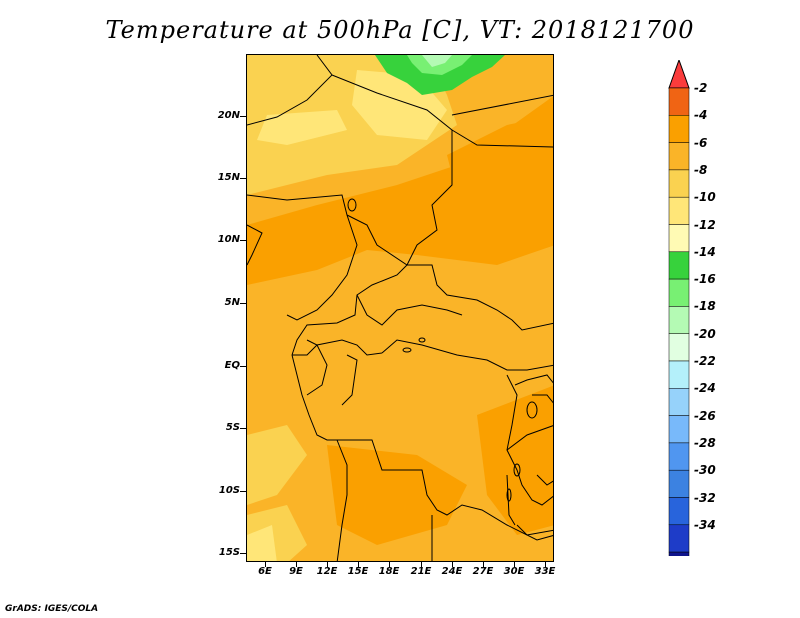 Image resolution: width=800 pixels, height=618 pixels. Describe the element at coordinates (296, 571) in the screenshot. I see `lon-label-9e: 9E` at that location.